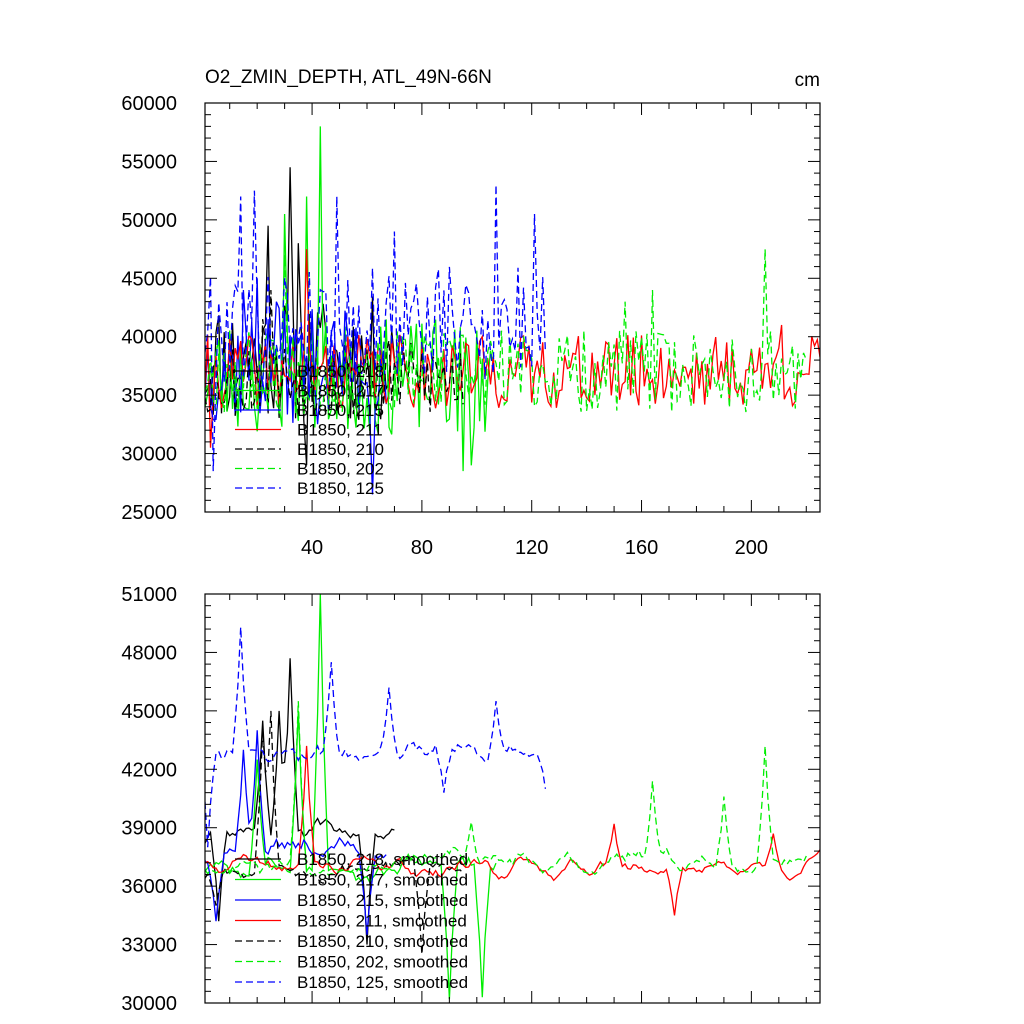 The image size is (1024, 1024). I want to click on top-legend-label-3: B1850, 211, so click(340, 430).